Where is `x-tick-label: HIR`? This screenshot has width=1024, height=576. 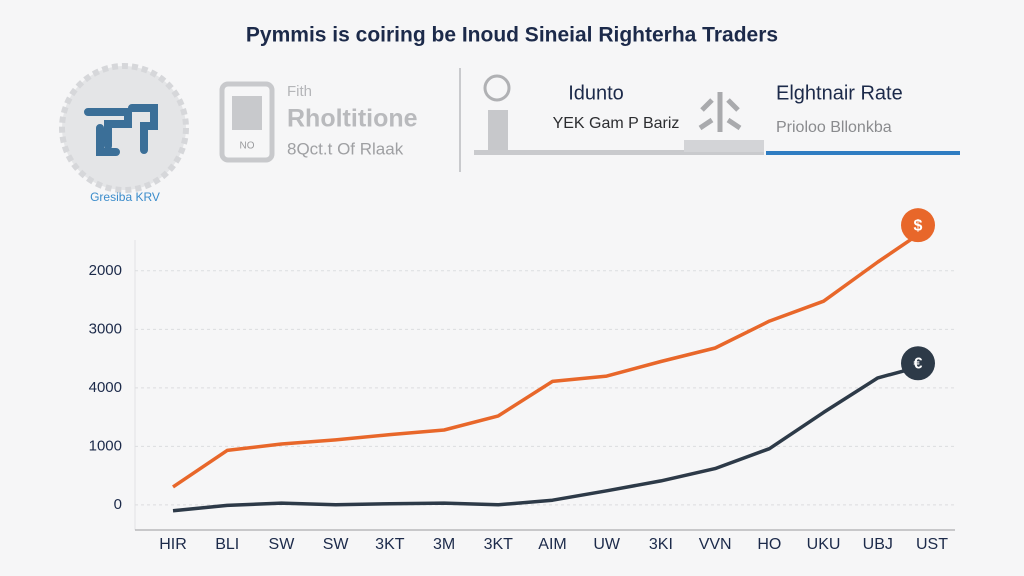
x-tick-label: HIR is located at coordinates (173, 544).